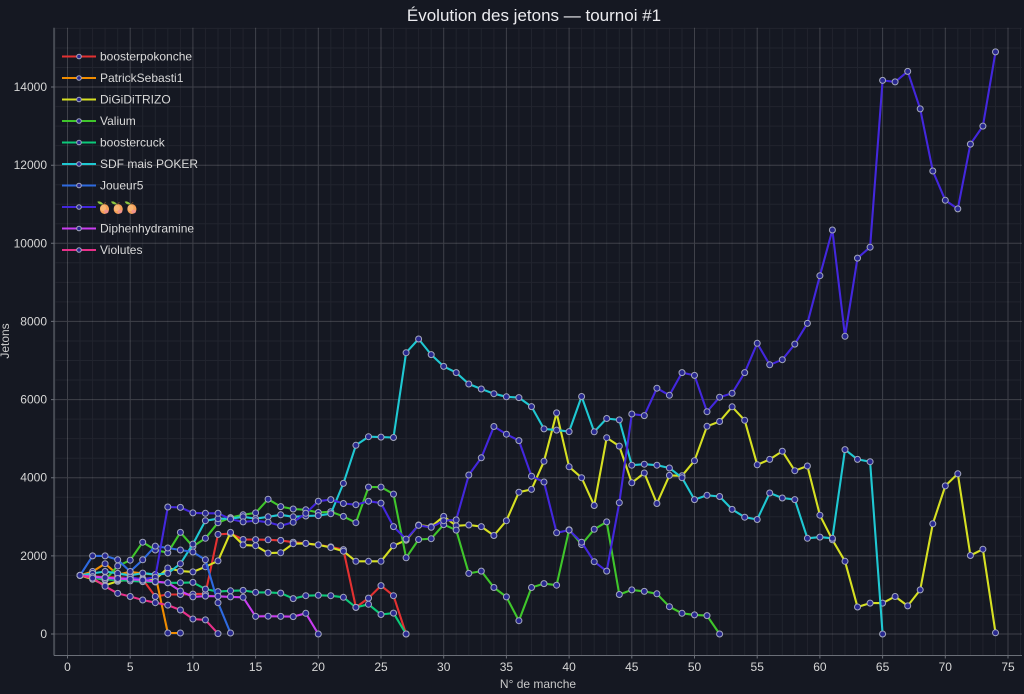 Image resolution: width=1024 pixels, height=694 pixels. I want to click on svg-text: Valium, so click(118, 121).